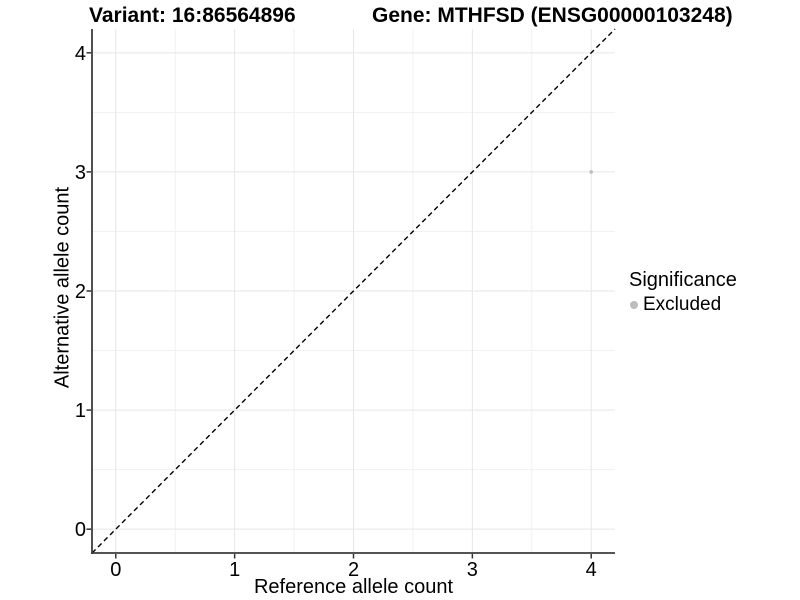 The height and width of the screenshot is (600, 800). Describe the element at coordinates (472, 570) in the screenshot. I see `x-tick-label: 3` at that location.